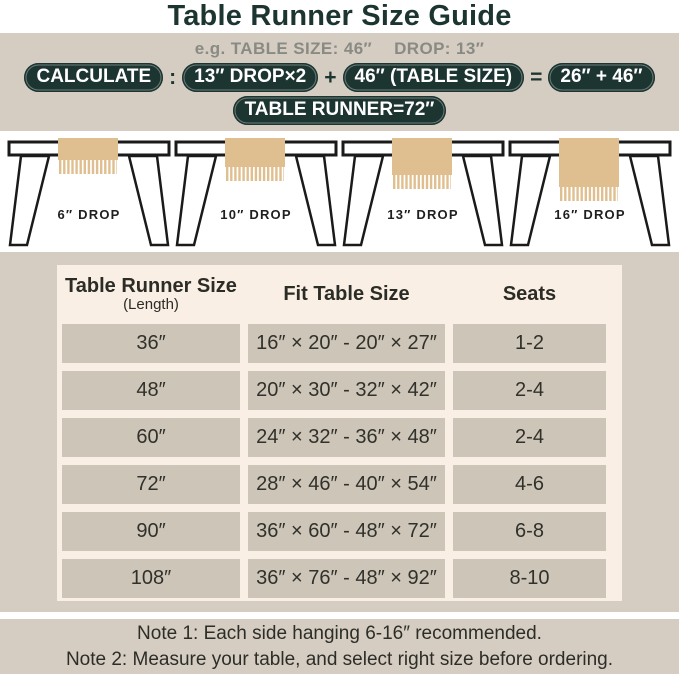 The image size is (679, 674). I want to click on table-illustration-10in-drop: 10″ DROP, so click(256, 191).